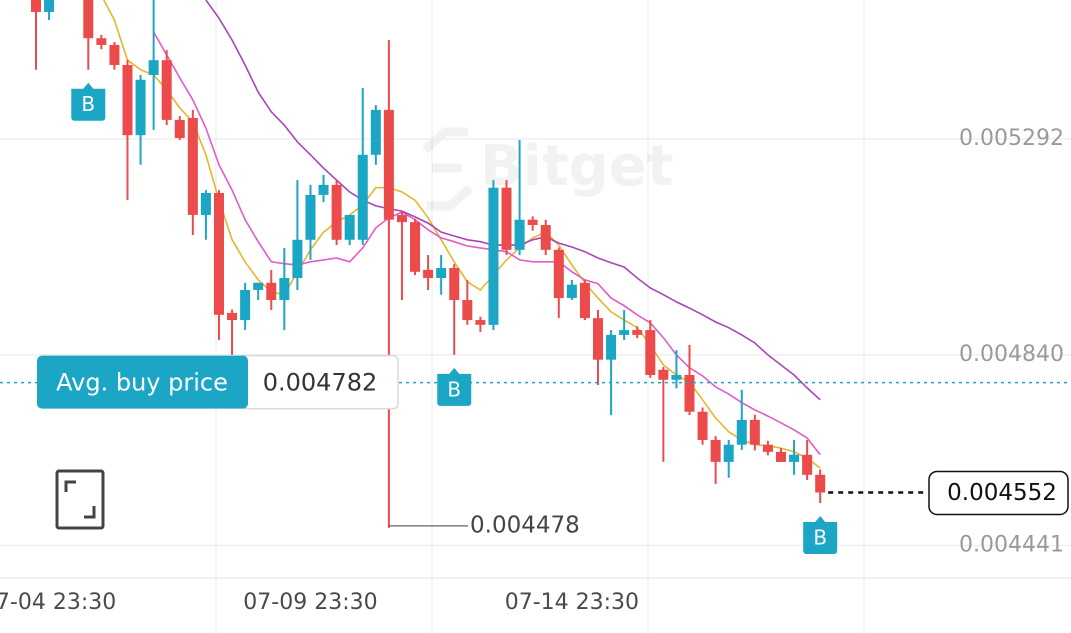 The height and width of the screenshot is (633, 1071). What do you see at coordinates (525, 525) in the screenshot?
I see `low-annotation: 0.004478` at bounding box center [525, 525].